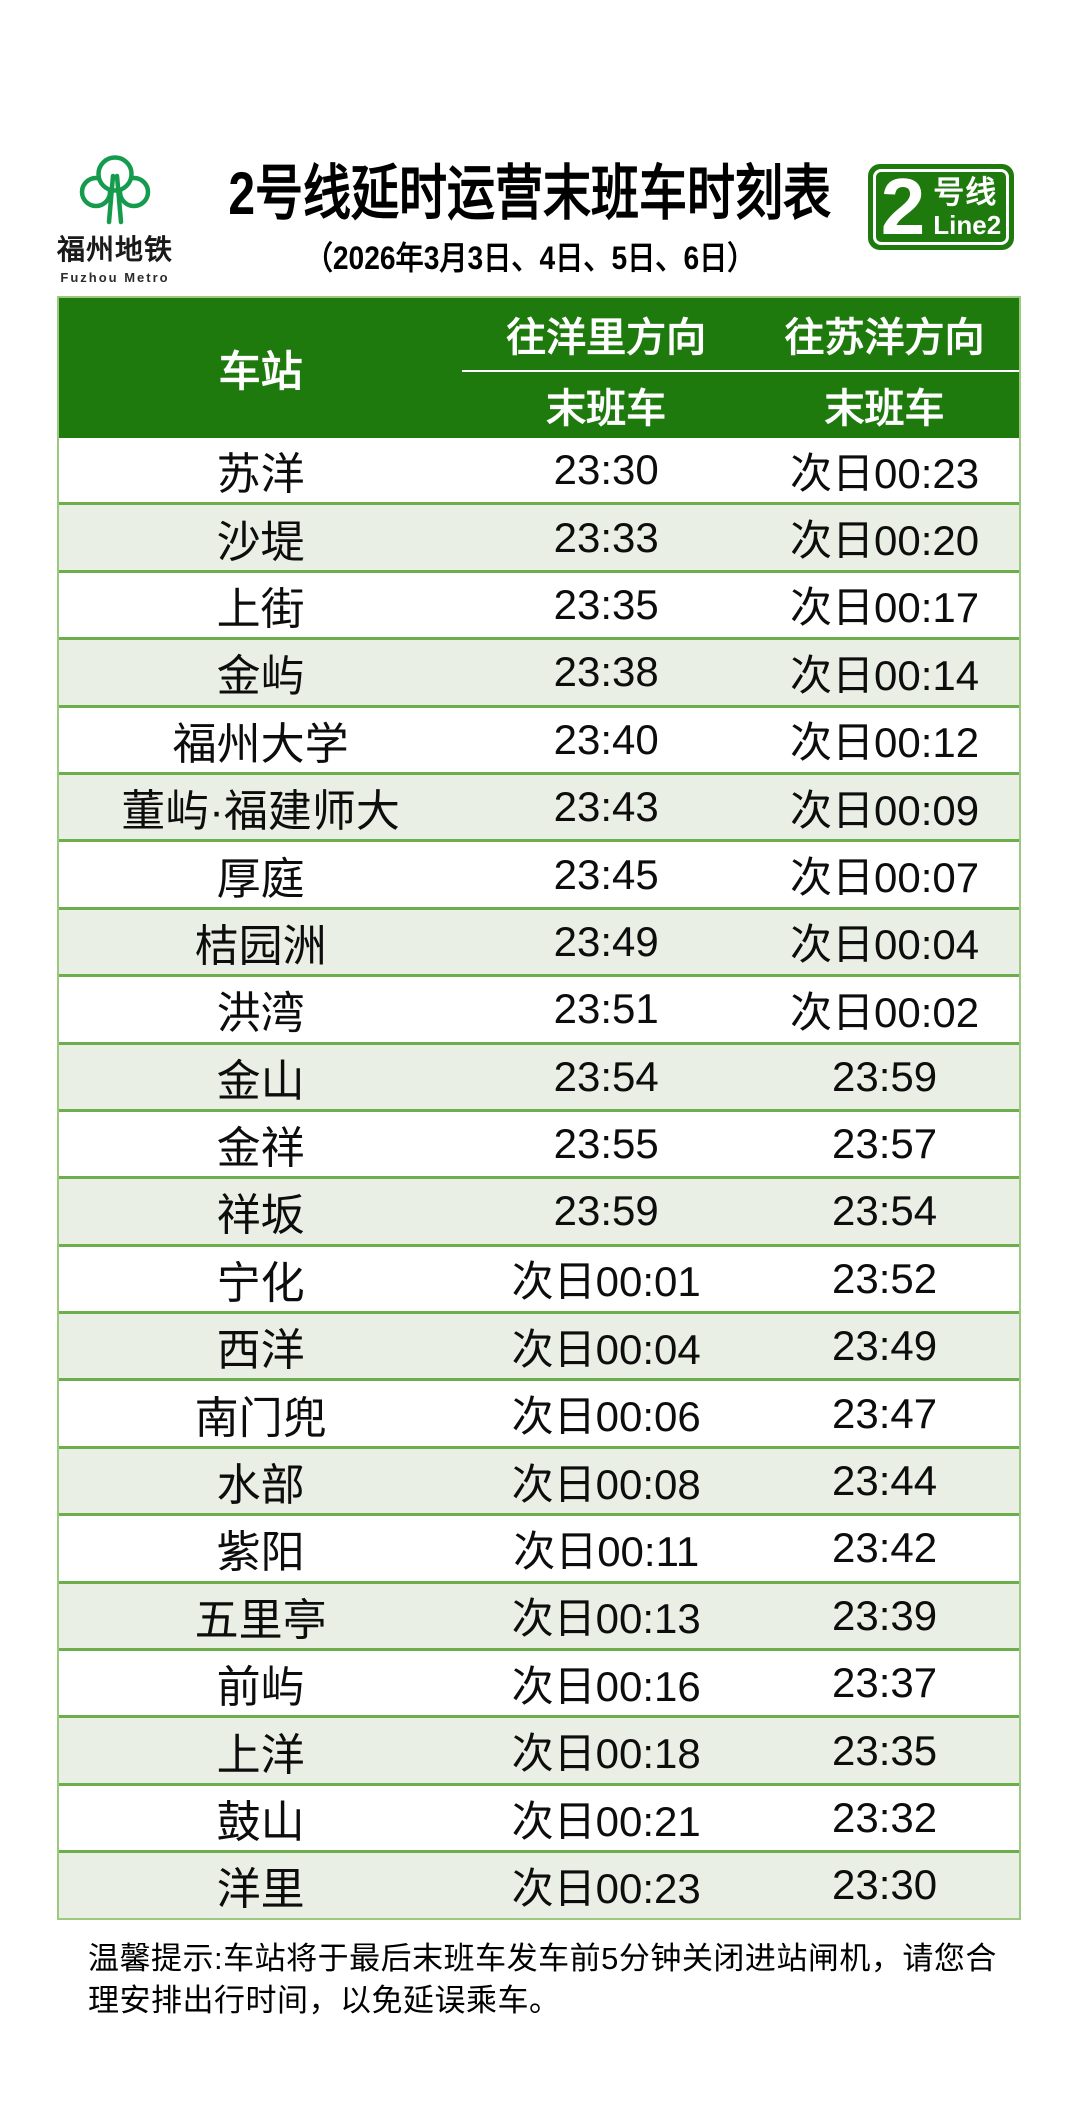 This screenshot has width=1080, height=2113. I want to click on station-name: 紫阳, so click(260, 1553).